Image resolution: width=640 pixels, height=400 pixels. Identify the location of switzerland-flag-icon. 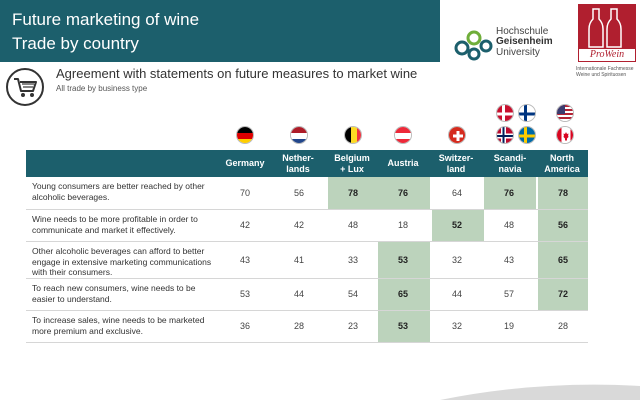
(457, 135).